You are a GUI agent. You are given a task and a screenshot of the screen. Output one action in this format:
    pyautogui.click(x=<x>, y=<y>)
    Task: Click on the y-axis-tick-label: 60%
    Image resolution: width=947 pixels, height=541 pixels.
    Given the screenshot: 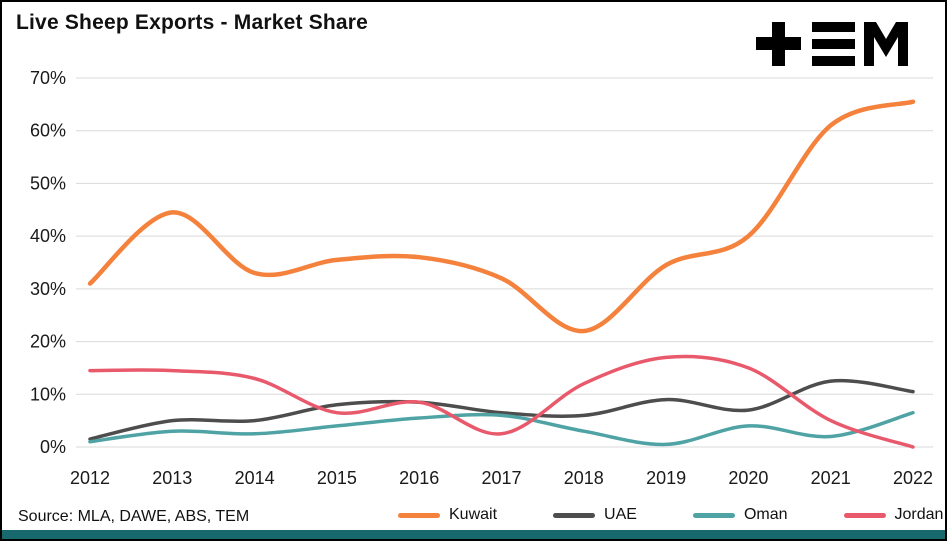 What is the action you would take?
    pyautogui.click(x=48, y=131)
    